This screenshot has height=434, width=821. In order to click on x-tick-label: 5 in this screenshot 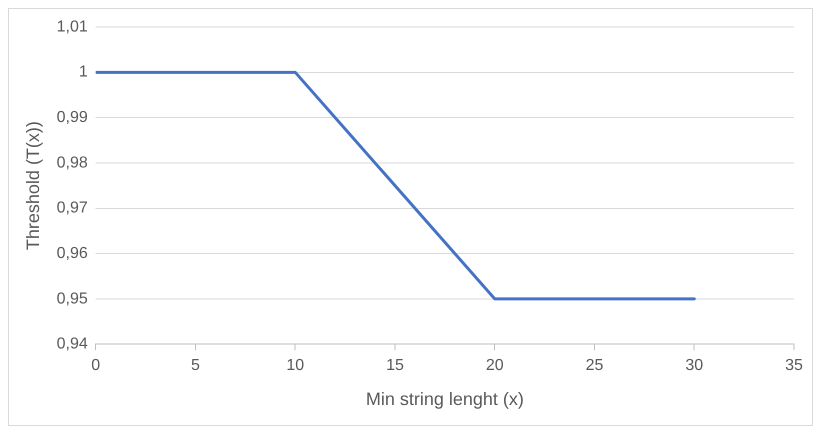, I will do `click(195, 365)`.